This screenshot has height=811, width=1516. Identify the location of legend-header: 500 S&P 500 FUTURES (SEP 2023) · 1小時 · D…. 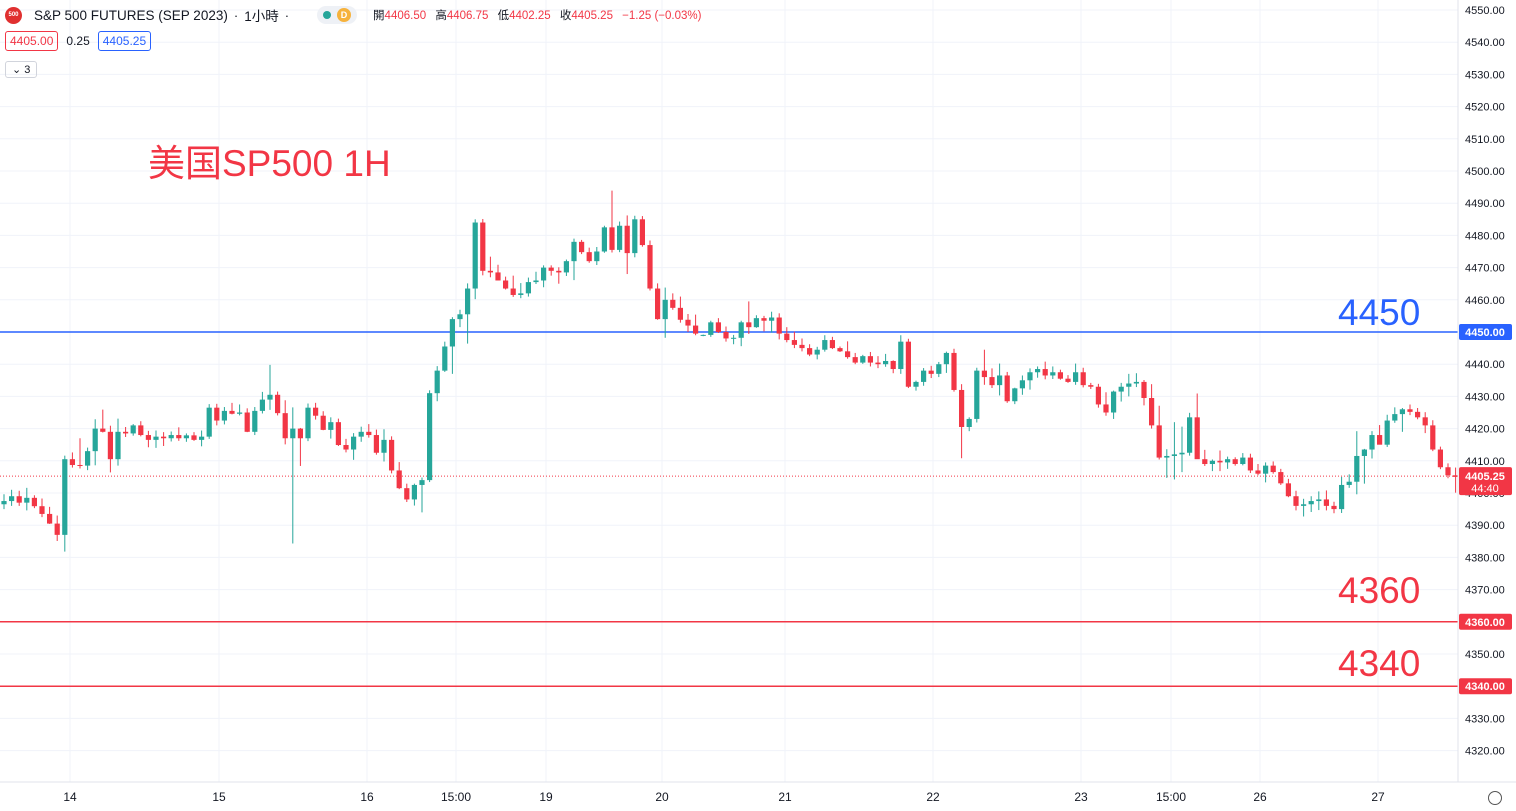
(356, 15).